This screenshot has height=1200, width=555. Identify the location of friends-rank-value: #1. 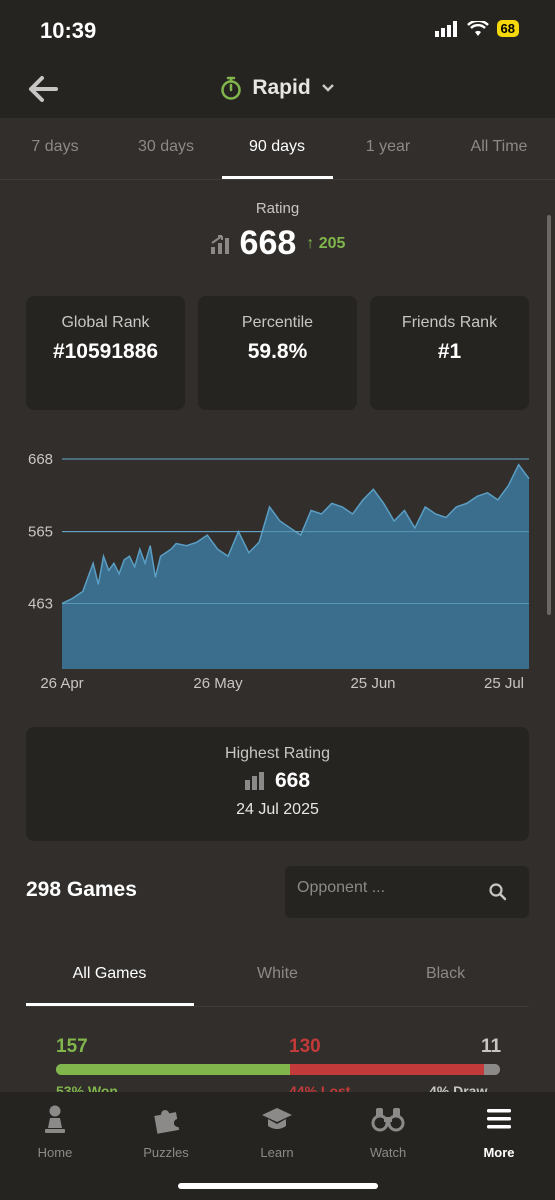
(449, 351).